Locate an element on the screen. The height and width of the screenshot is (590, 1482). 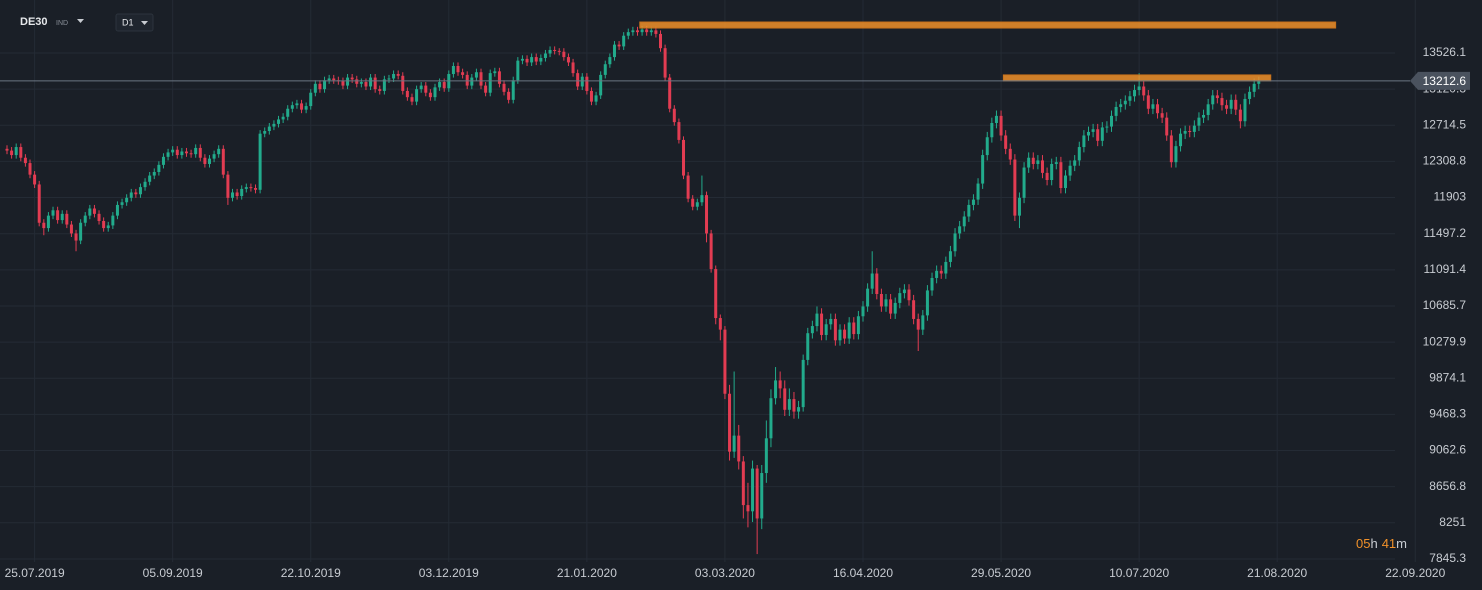
symbol: DE30 is located at coordinates (34, 22).